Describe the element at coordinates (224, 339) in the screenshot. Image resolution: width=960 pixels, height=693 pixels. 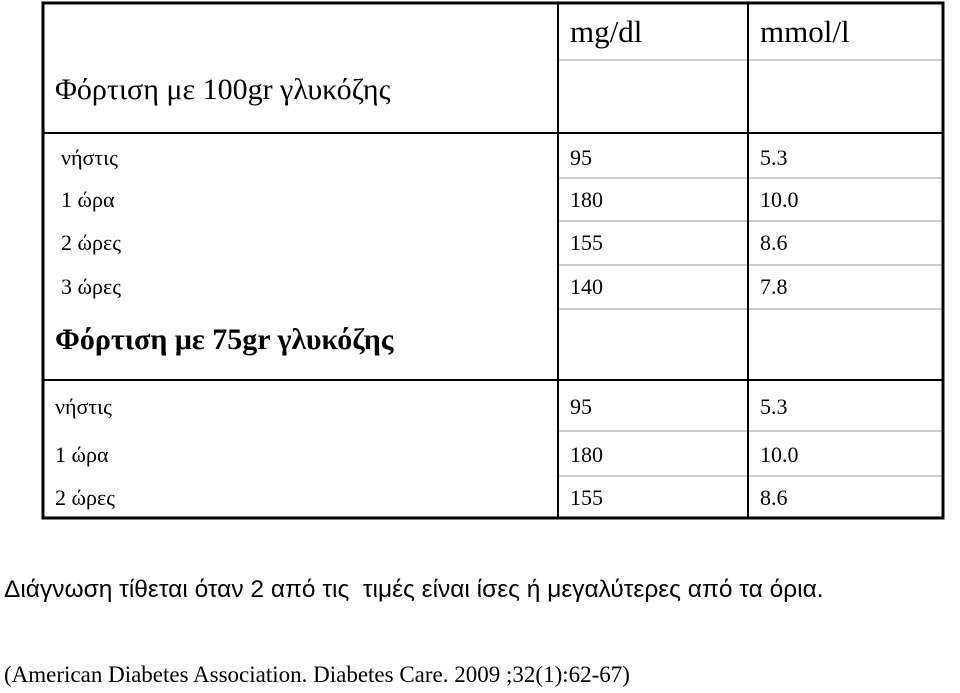
I see `section-title: Φόρτιση με 75gr γλυκόζης` at that location.